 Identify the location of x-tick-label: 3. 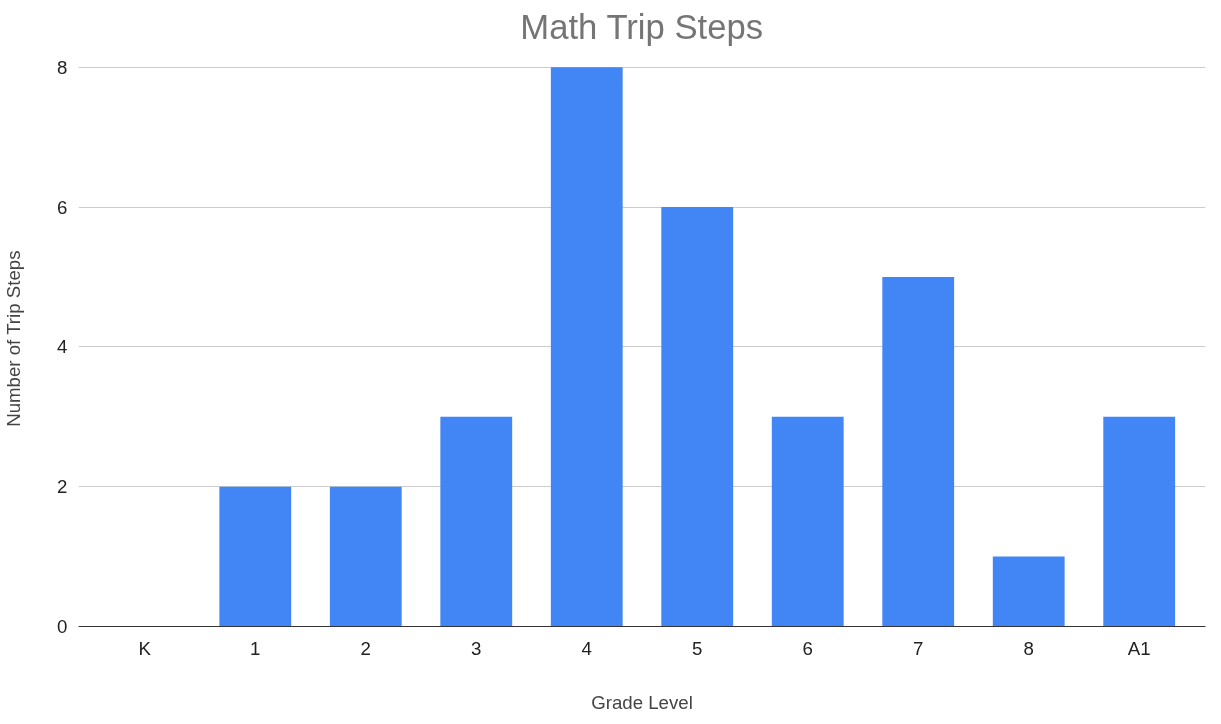
(476, 648).